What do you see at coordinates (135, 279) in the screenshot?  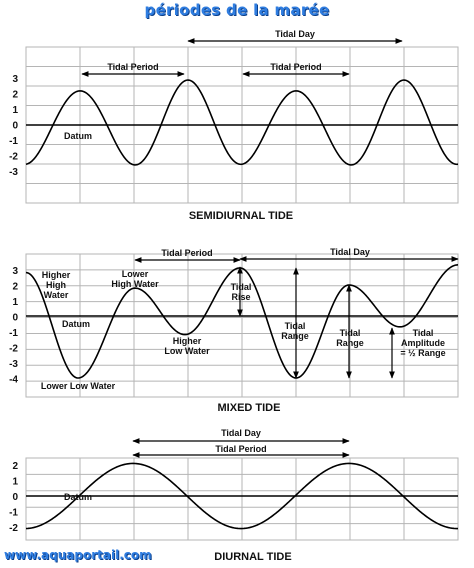 I see `lower-high-water-label: Lower High Water` at bounding box center [135, 279].